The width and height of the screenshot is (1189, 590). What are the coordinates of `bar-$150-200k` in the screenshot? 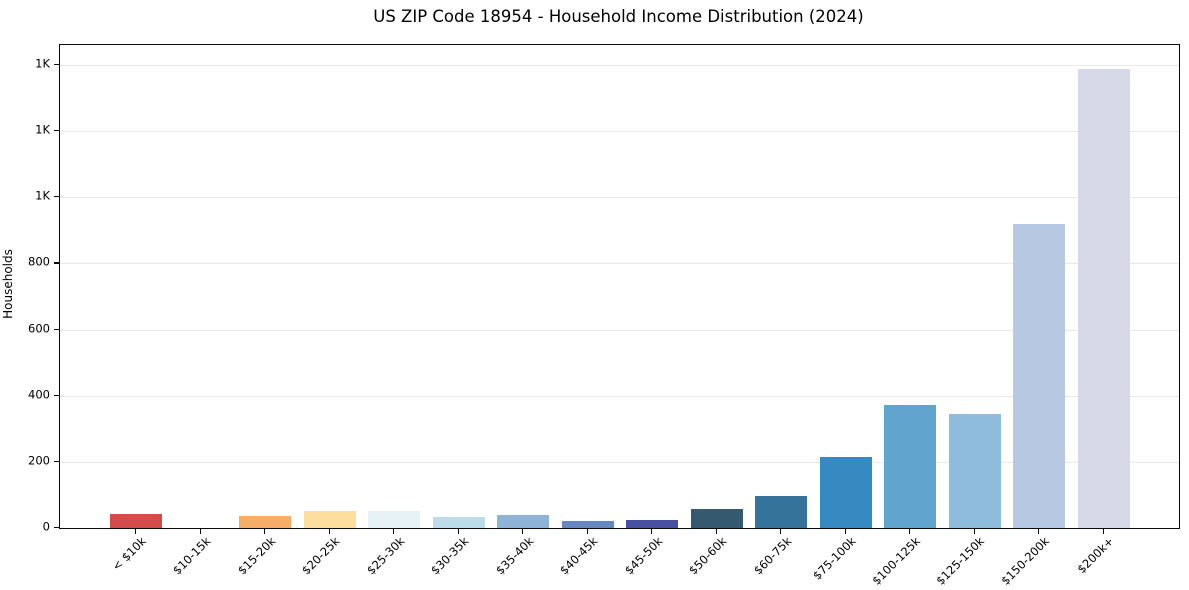 It's located at (1039, 375).